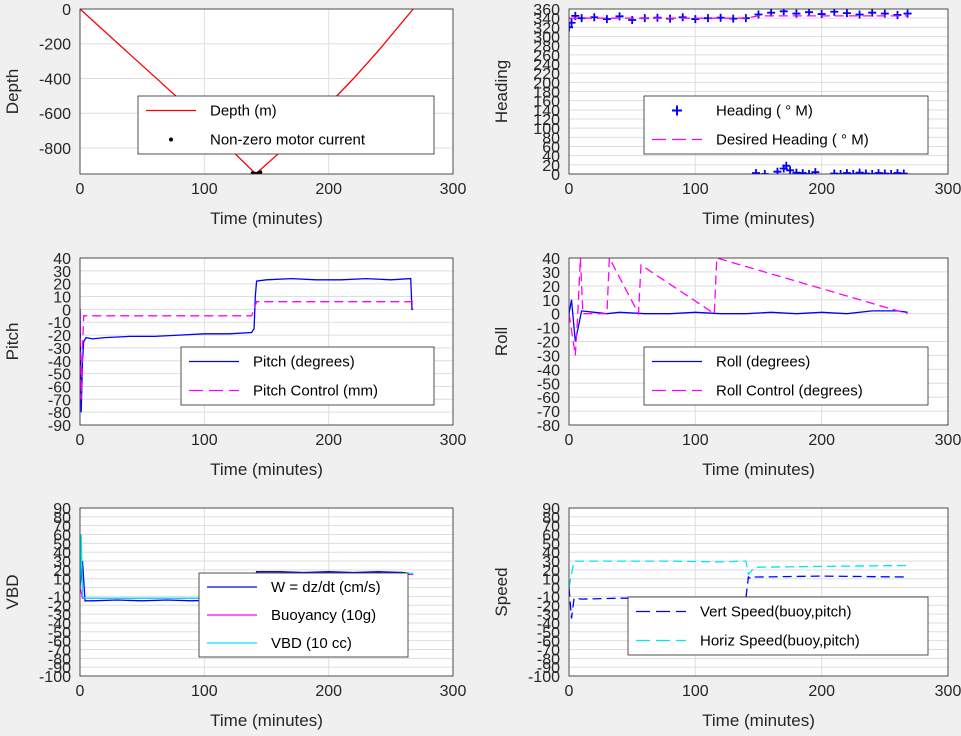 The image size is (961, 736). I want to click on y-tick-label: 140, so click(546, 111).